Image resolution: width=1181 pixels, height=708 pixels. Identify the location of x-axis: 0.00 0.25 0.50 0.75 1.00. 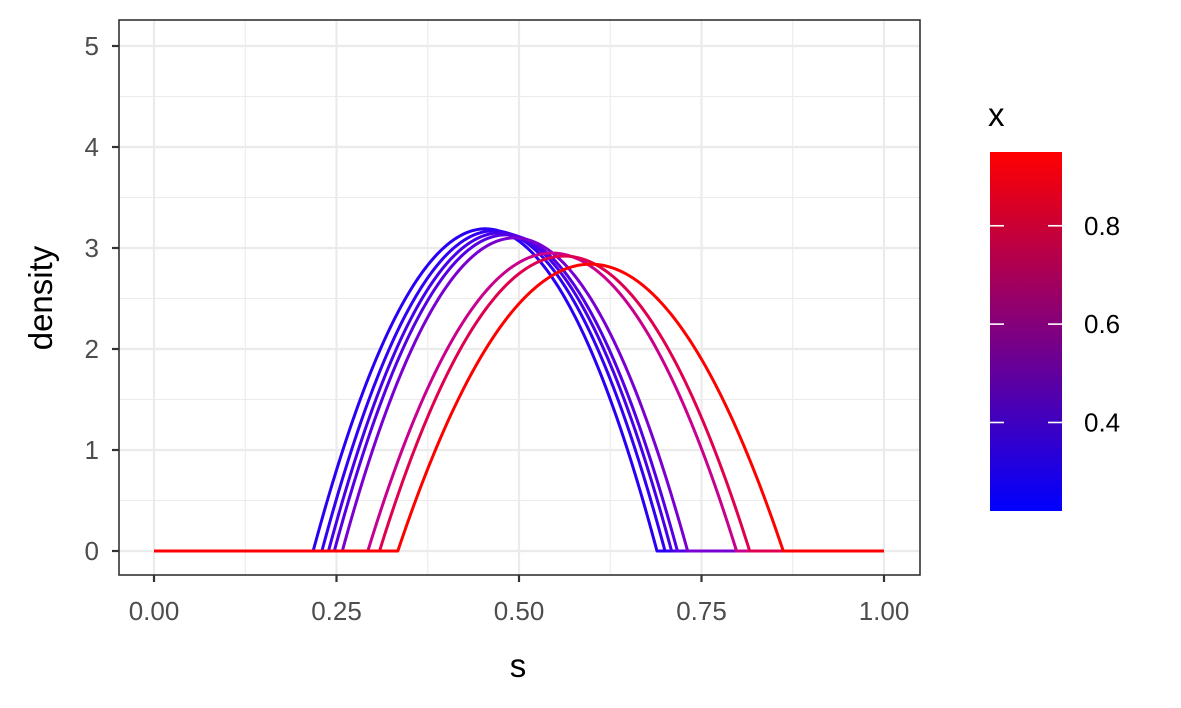
(519, 600).